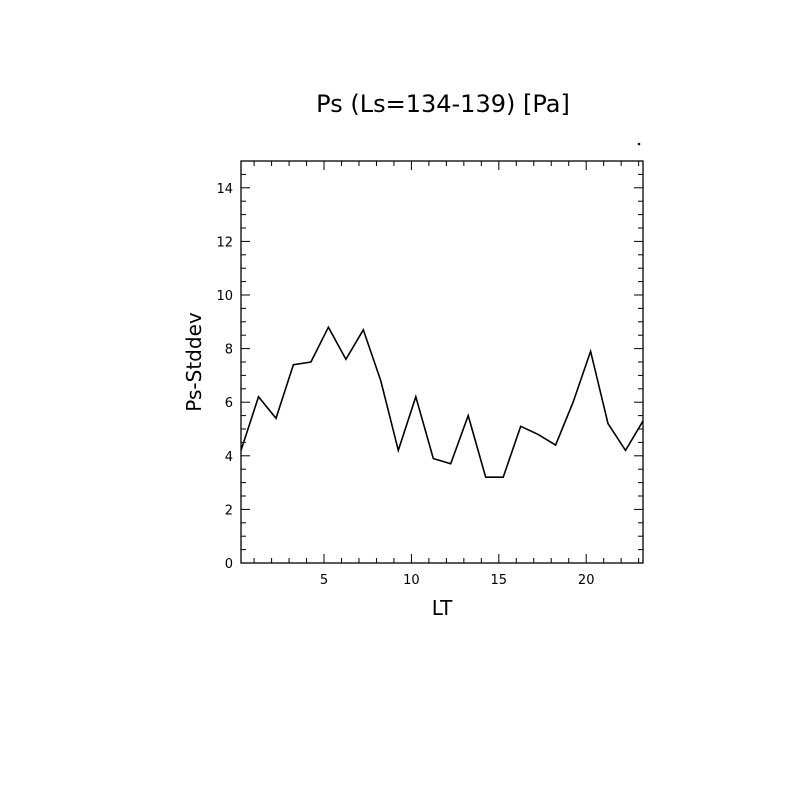 The image size is (804, 804). What do you see at coordinates (229, 457) in the screenshot?
I see `y-tick-label: 4` at bounding box center [229, 457].